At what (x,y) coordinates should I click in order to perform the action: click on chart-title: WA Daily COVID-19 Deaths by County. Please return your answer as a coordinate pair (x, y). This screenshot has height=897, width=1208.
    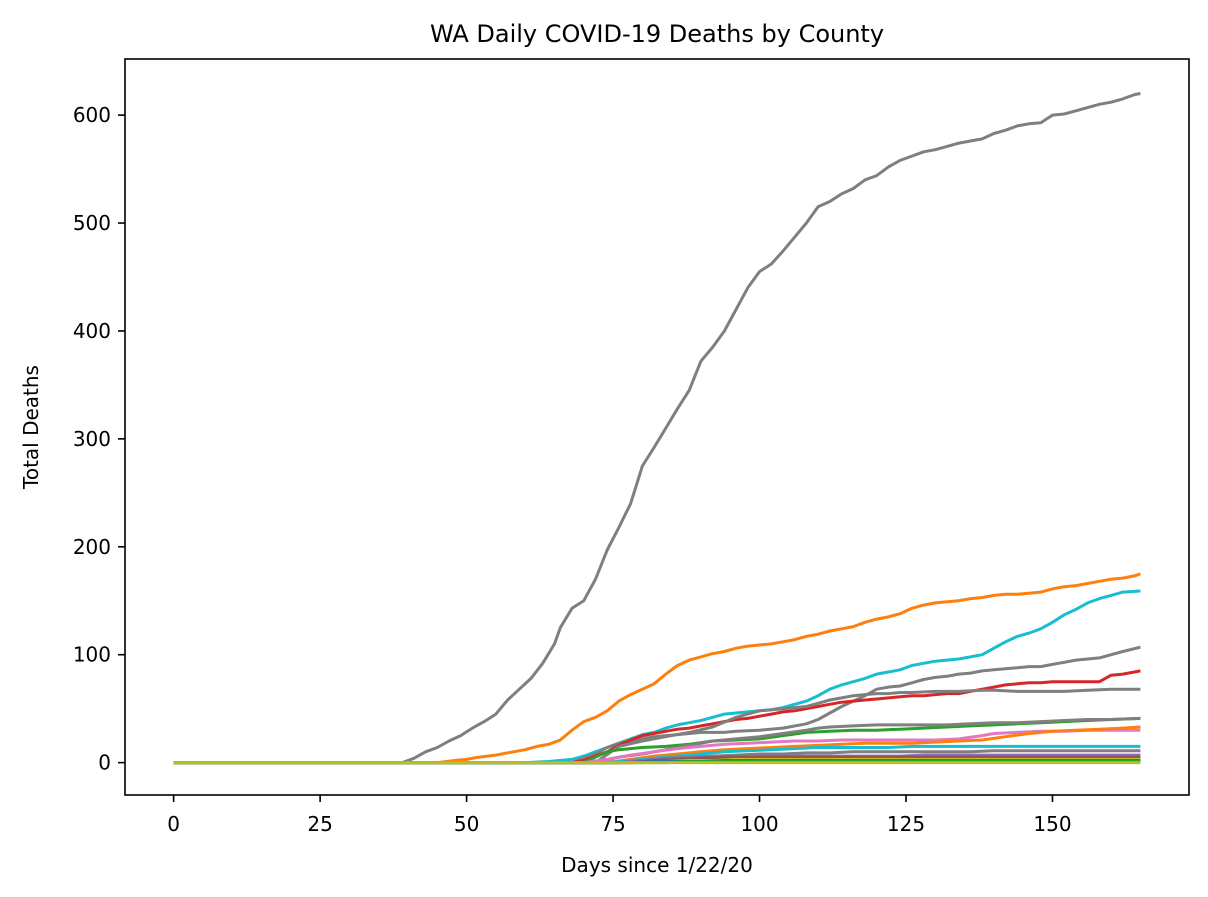
    Looking at the image, I should click on (657, 34).